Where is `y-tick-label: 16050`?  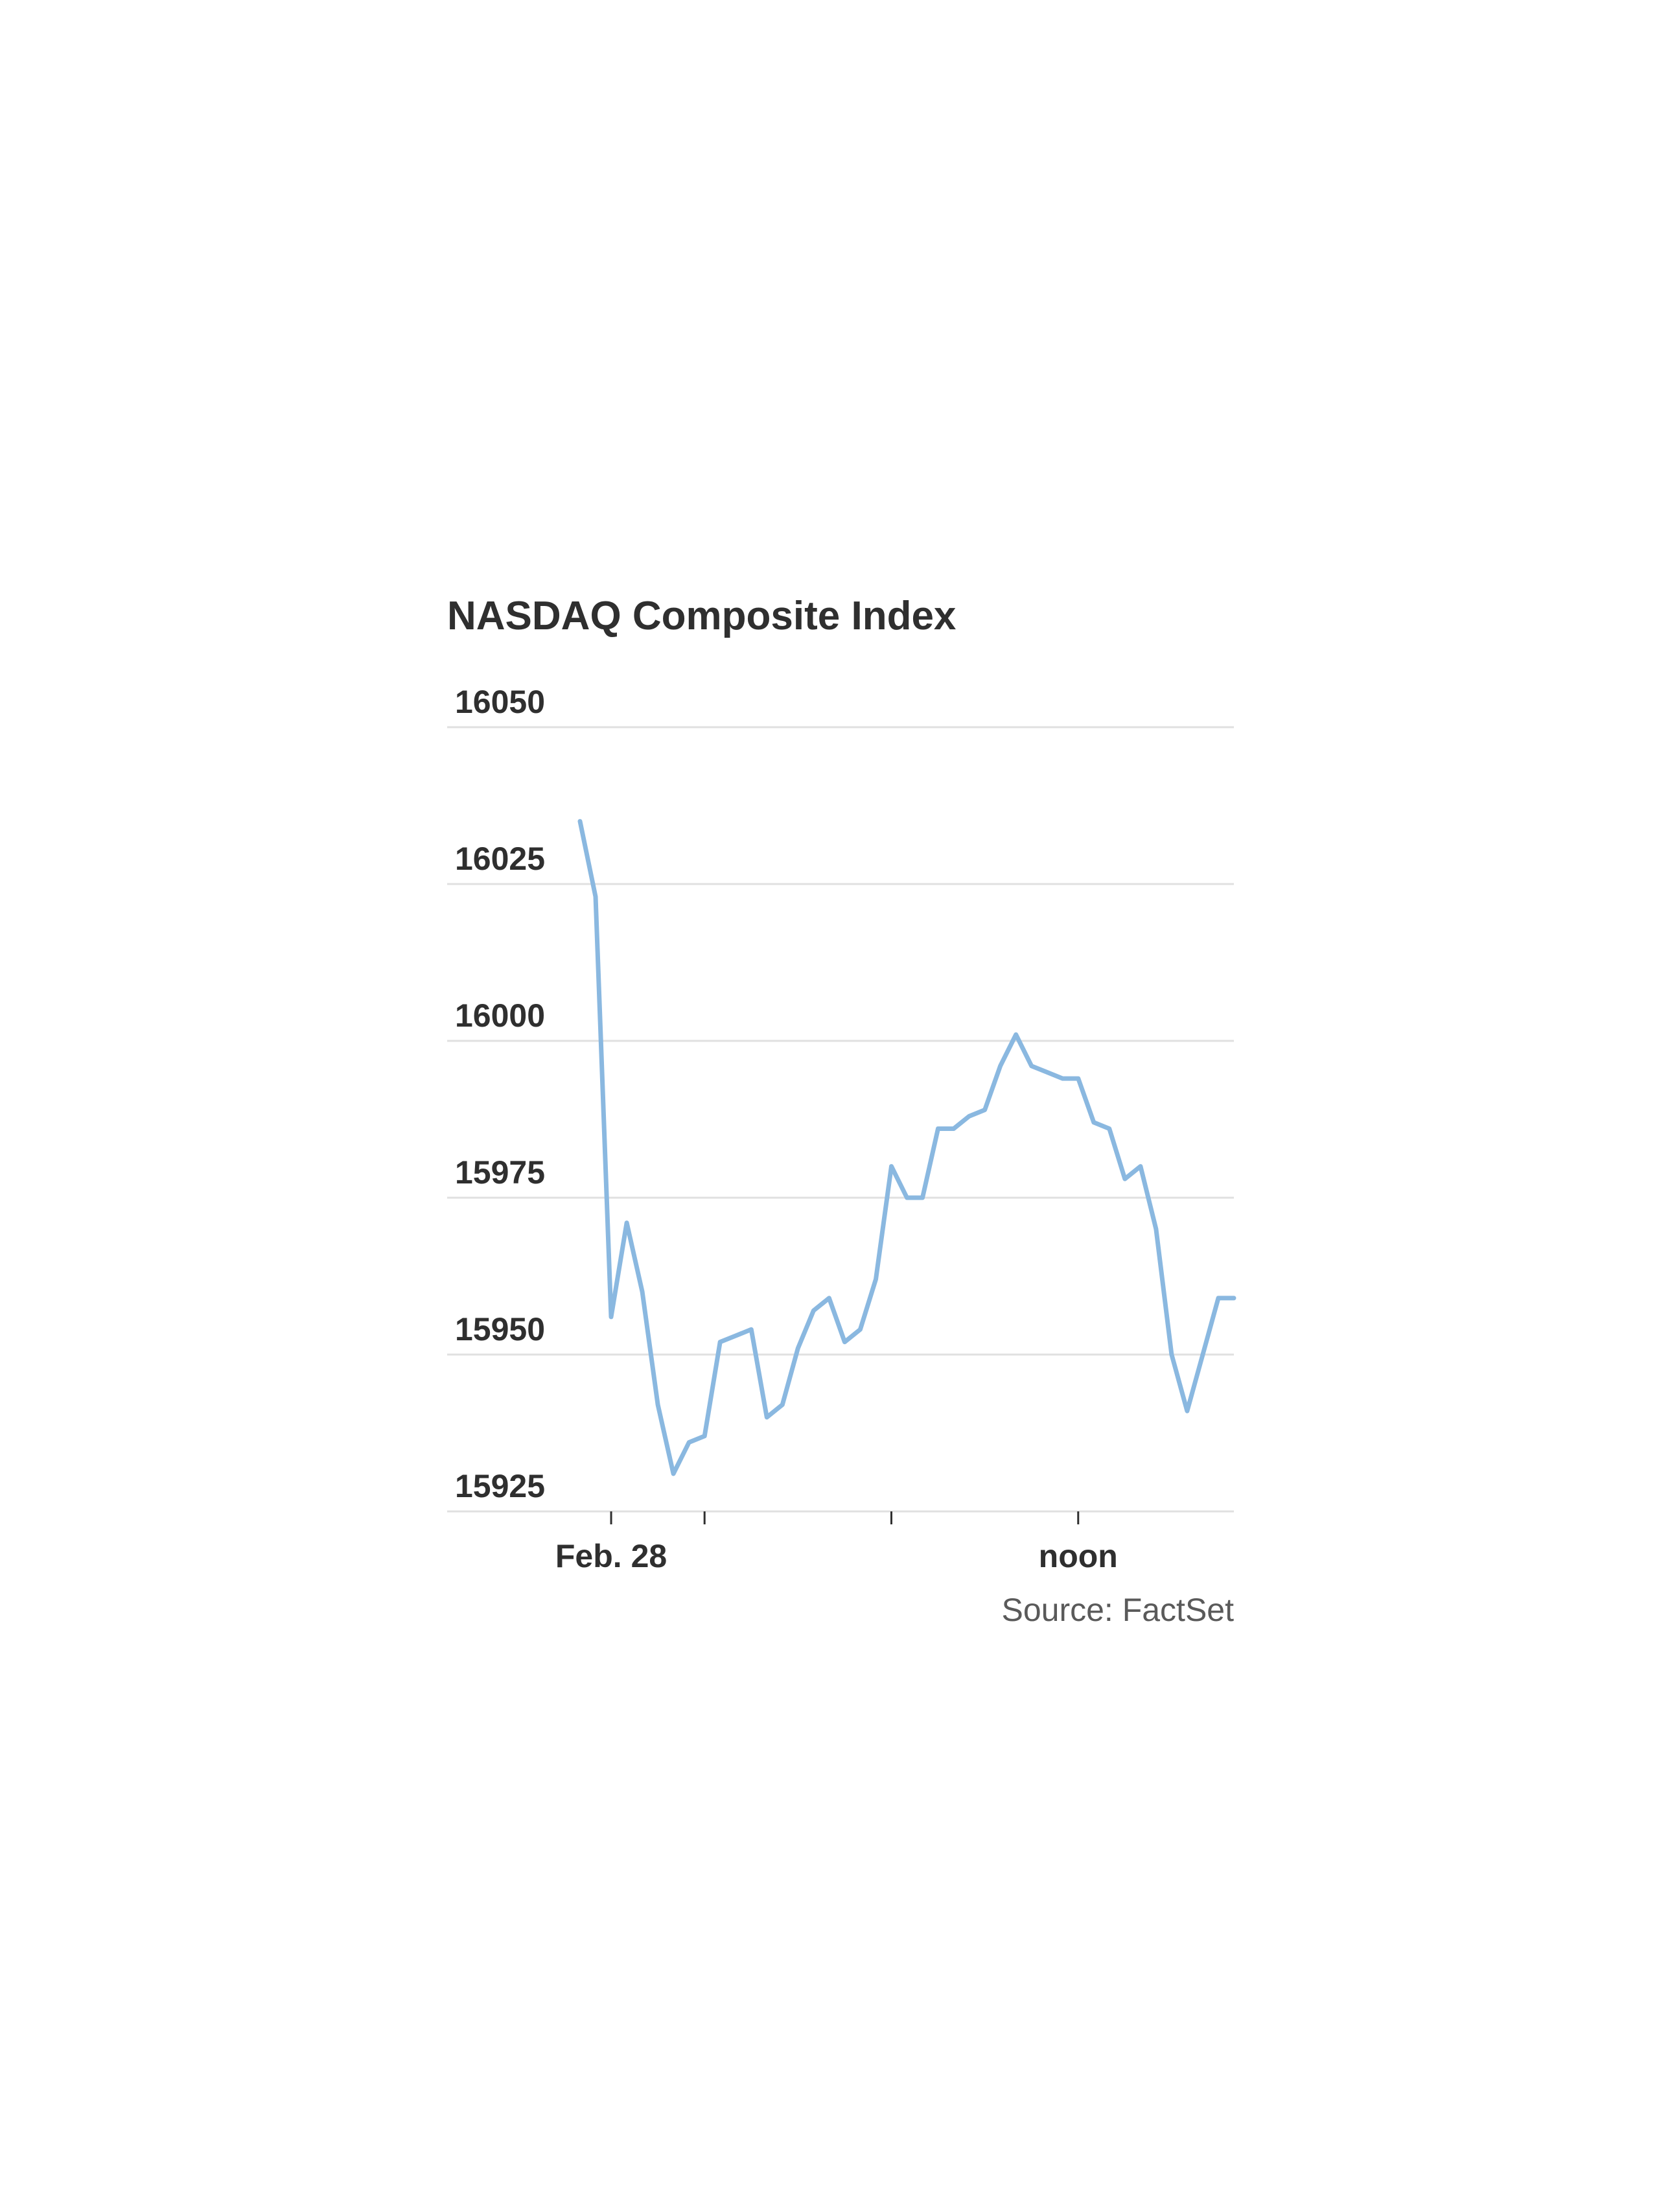
y-tick-label: 16050 is located at coordinates (500, 702).